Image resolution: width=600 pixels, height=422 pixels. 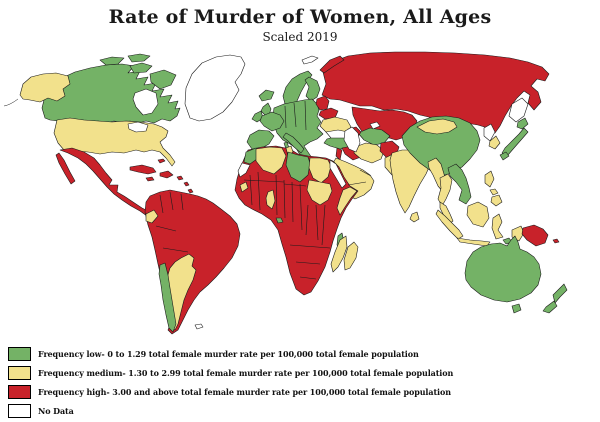 I want to click on red-sea, so click(x=338, y=174).